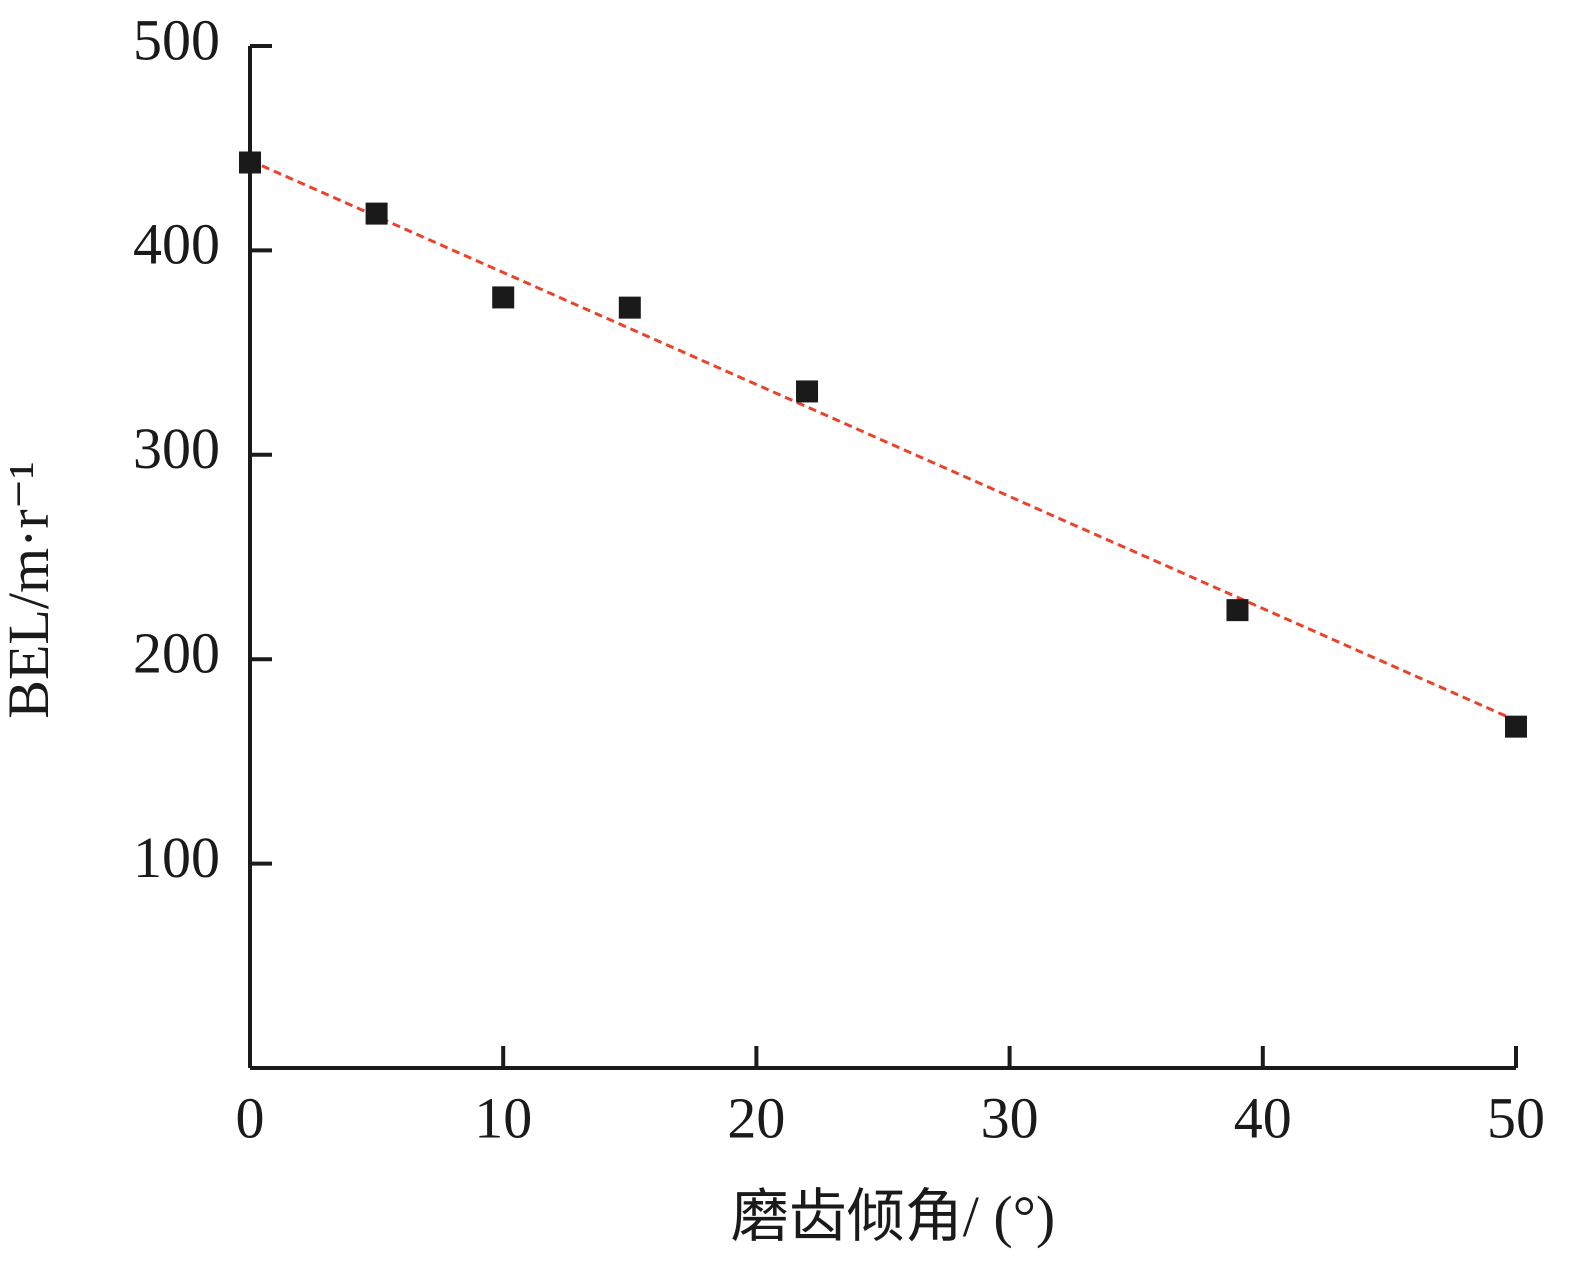  I want to click on y-tick-label: 500, so click(176, 39).